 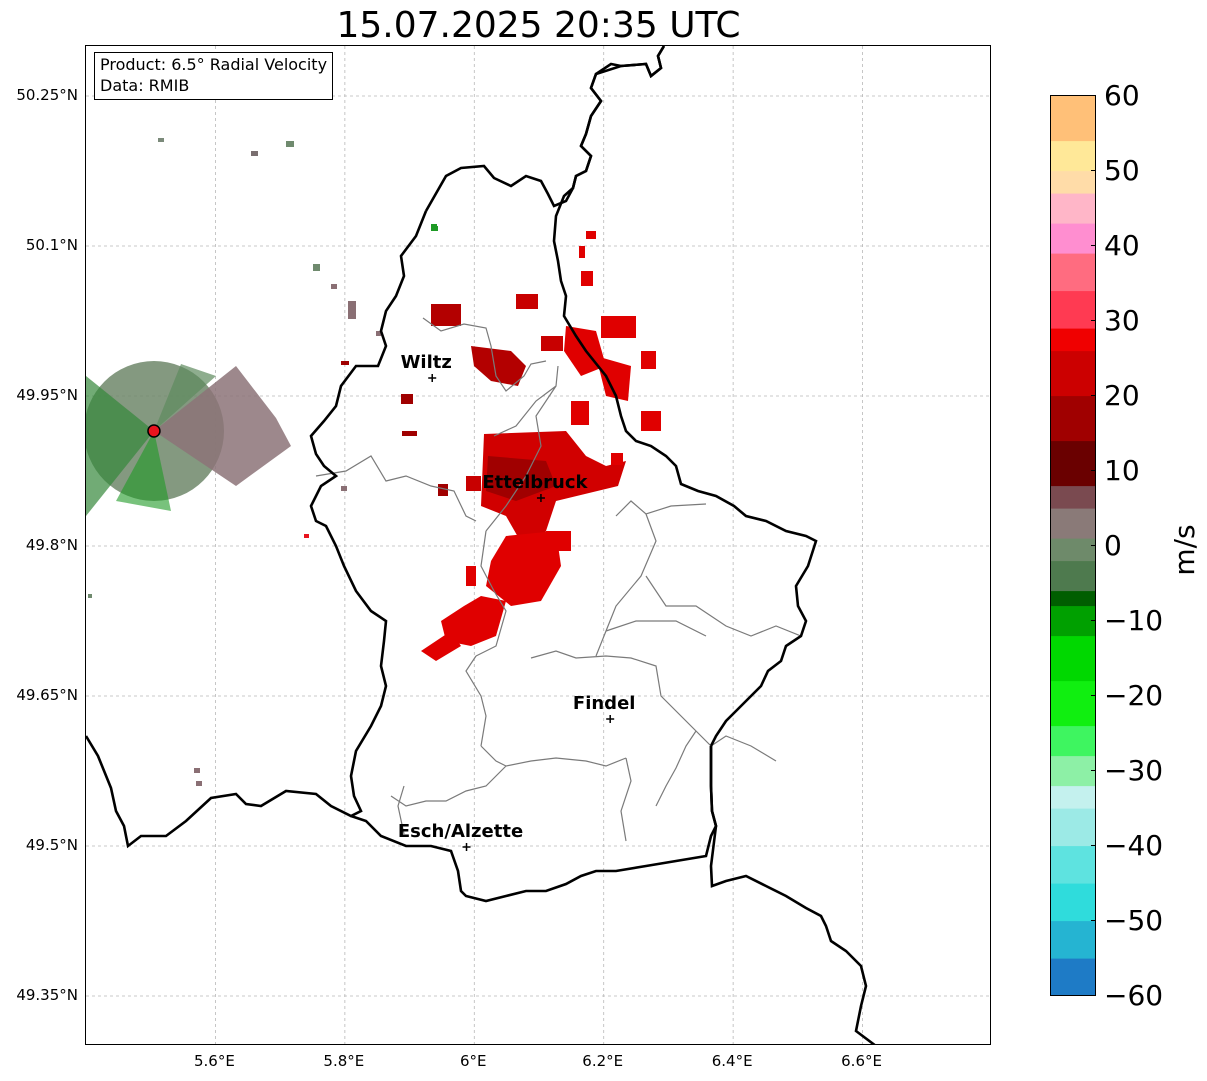 I want to click on colorbar-bands, so click(x=1073, y=545).